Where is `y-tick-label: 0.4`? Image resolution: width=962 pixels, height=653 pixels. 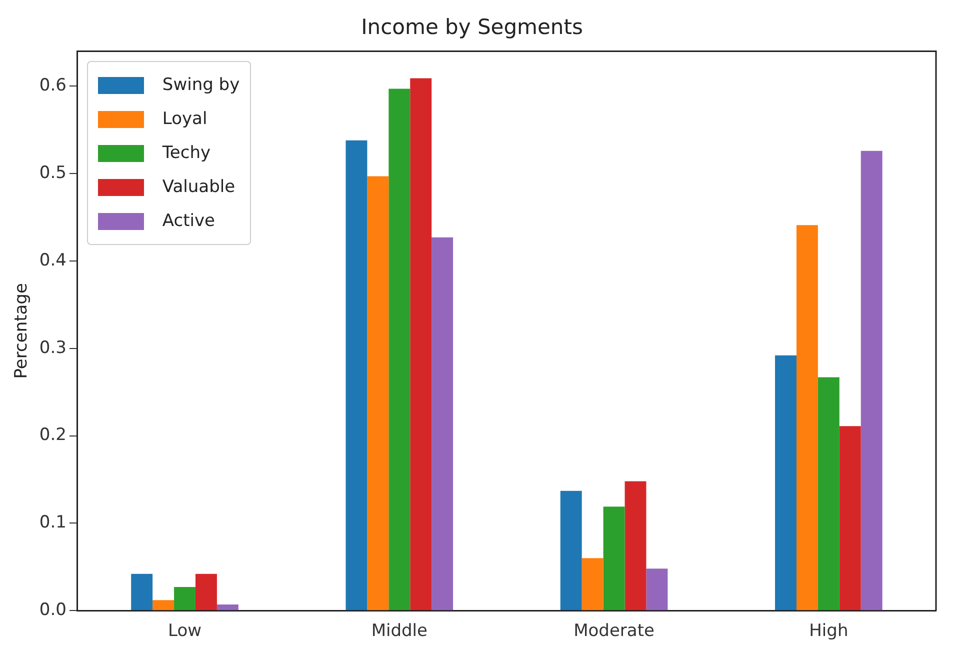 y-tick-label: 0.4 is located at coordinates (52, 260).